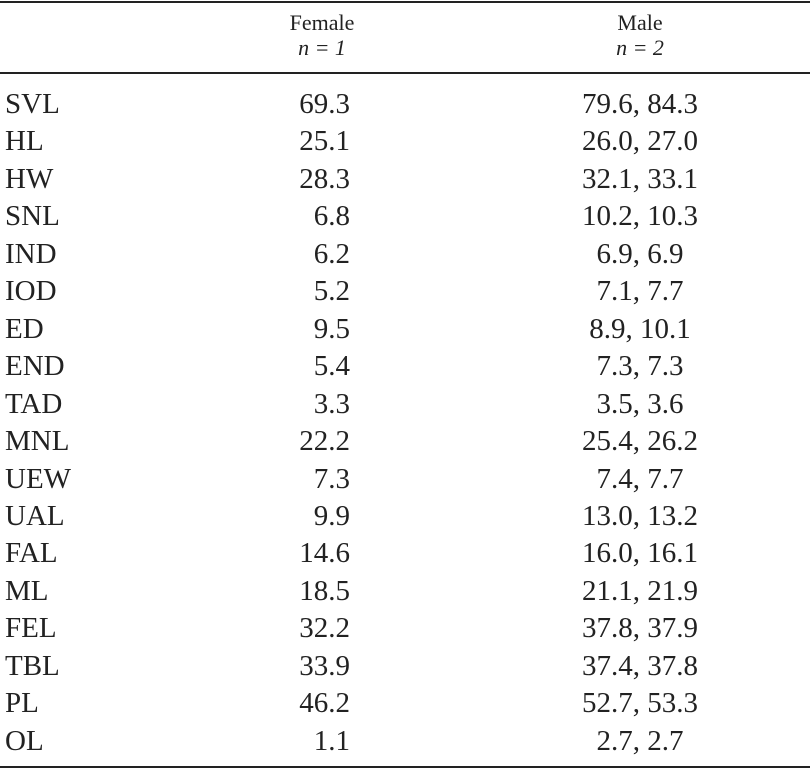 The height and width of the screenshot is (769, 810). Describe the element at coordinates (640, 22) in the screenshot. I see `column-header: Male` at that location.